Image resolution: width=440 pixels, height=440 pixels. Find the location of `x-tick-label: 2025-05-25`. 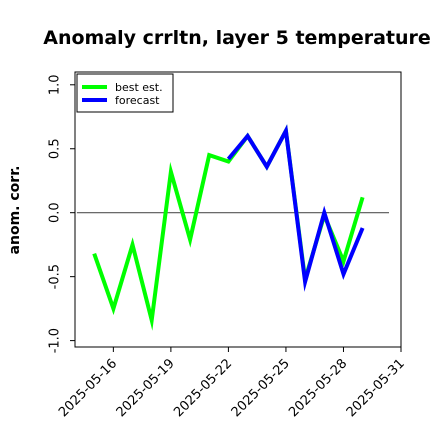

x-tick-label: 2025-05-25 is located at coordinates (261, 388).